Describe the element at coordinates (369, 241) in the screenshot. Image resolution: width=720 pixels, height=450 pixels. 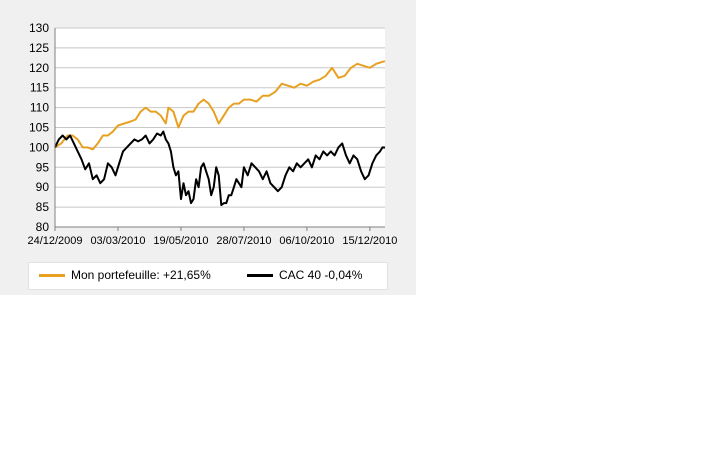
I see `x-tick-label: 15/12/2010` at that location.